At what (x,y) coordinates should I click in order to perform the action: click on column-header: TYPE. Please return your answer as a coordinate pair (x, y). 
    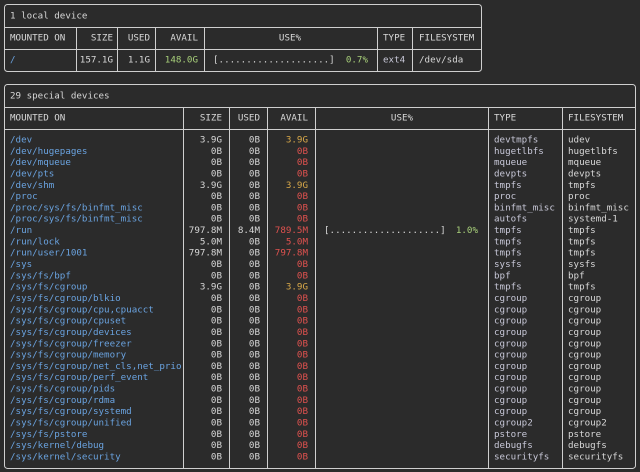
    Looking at the image, I should click on (394, 38).